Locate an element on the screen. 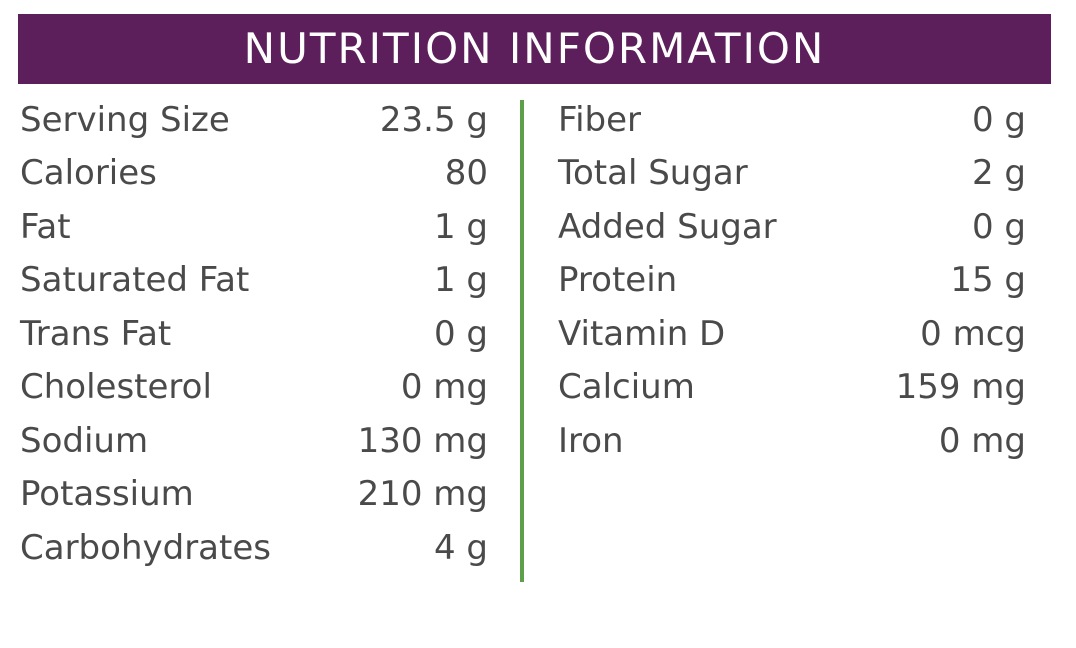 The height and width of the screenshot is (648, 1076). nutrient-value: 159 mg is located at coordinates (960, 387).